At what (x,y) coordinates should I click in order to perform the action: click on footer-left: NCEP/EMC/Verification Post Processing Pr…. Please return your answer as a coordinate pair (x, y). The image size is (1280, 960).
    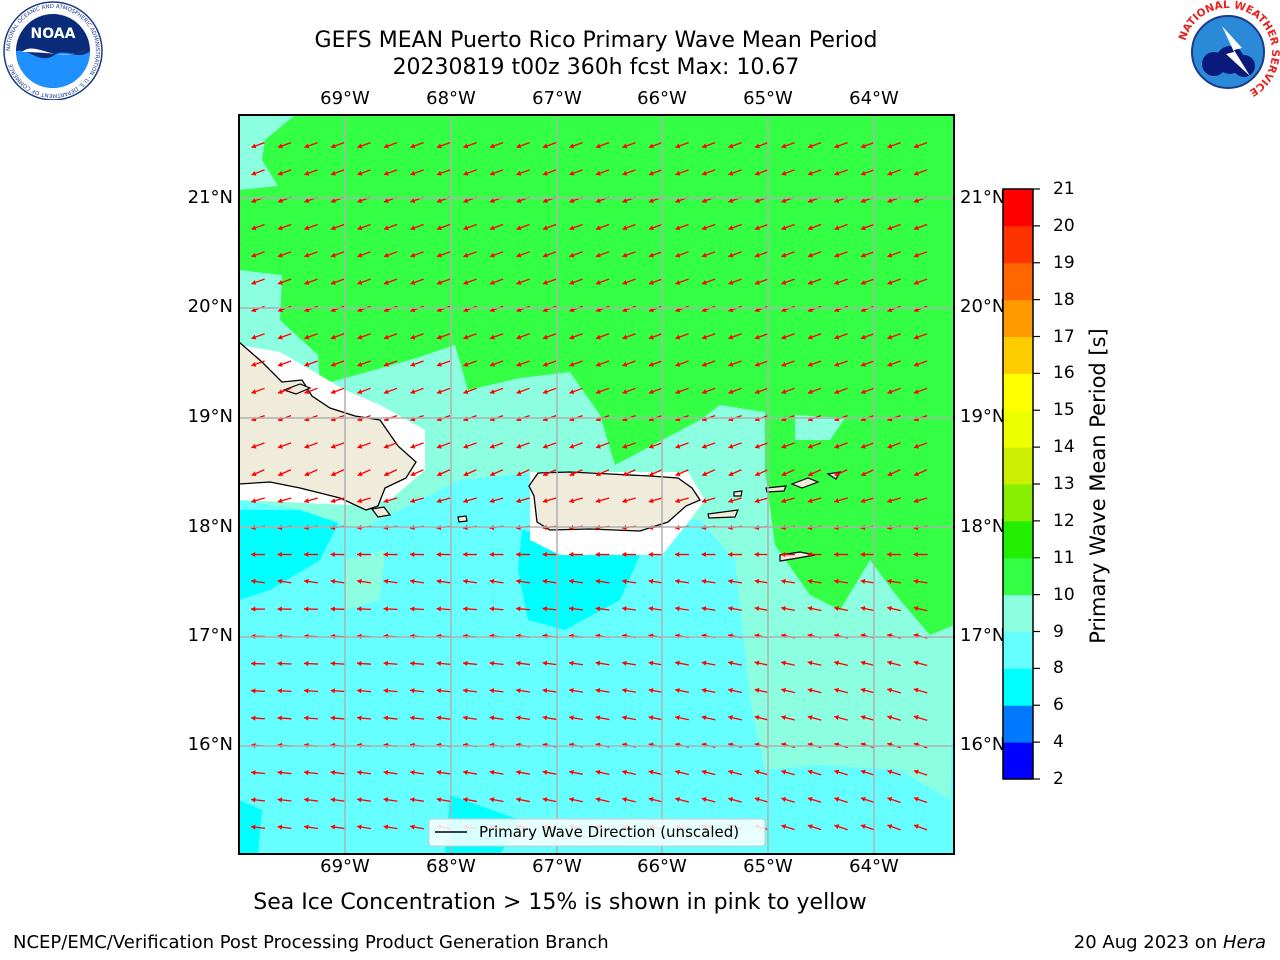
    Looking at the image, I should click on (311, 942).